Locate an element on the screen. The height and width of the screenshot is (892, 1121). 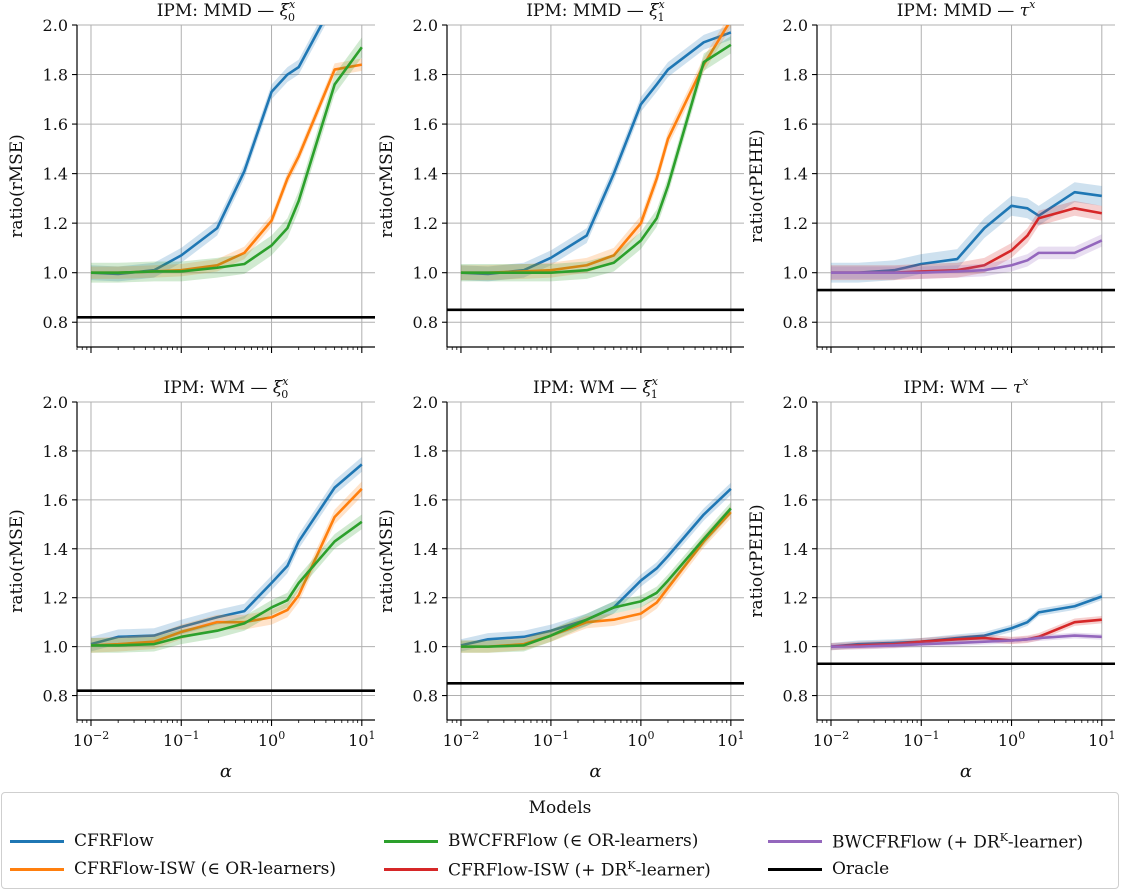
series-line-cfrflow-isw-or-learners is located at coordinates (226, 168).